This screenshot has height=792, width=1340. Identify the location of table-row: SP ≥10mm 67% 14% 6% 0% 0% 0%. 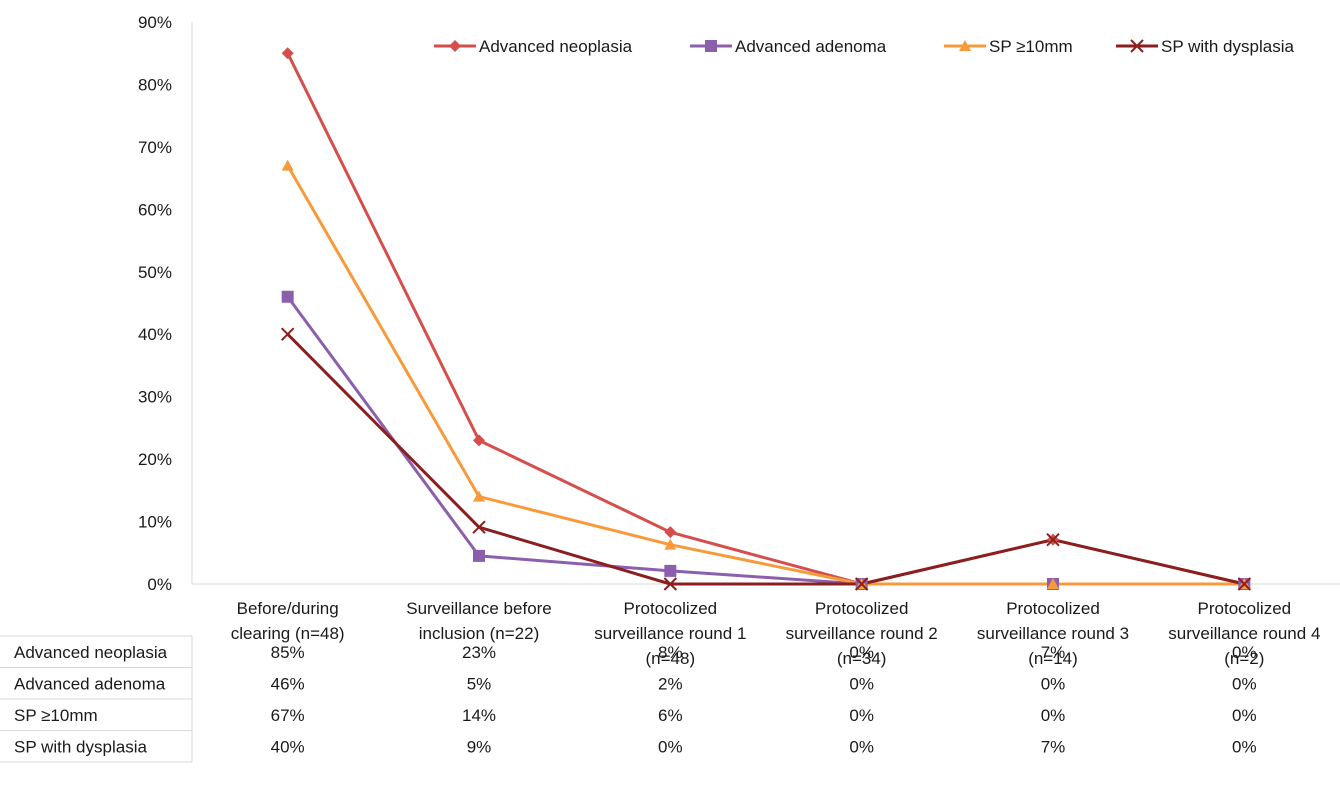
(628, 718).